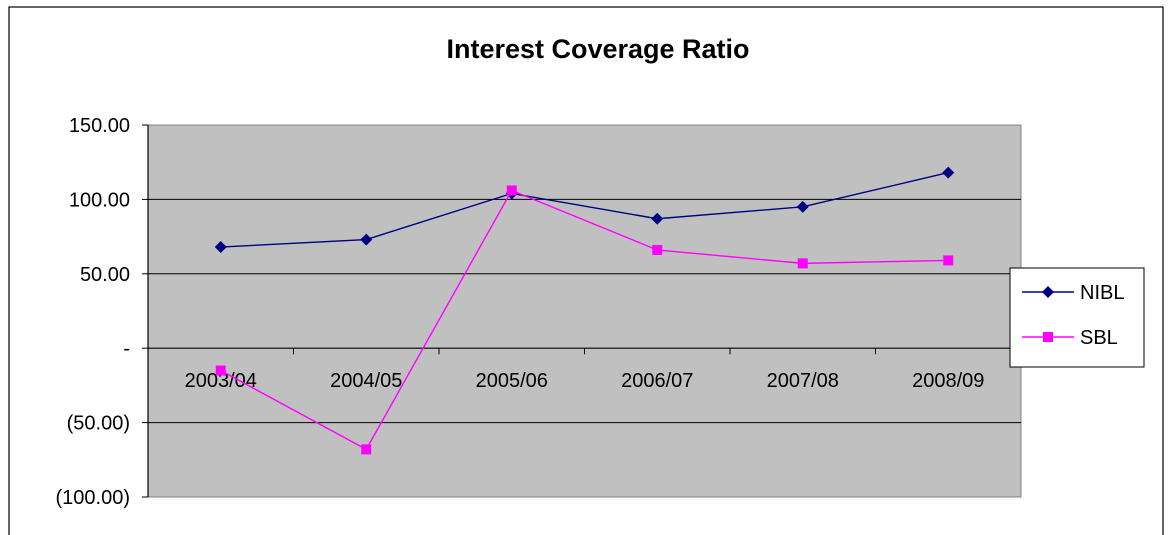 This screenshot has height=535, width=1169. I want to click on x-tick-label: 2008/09, so click(948, 381).